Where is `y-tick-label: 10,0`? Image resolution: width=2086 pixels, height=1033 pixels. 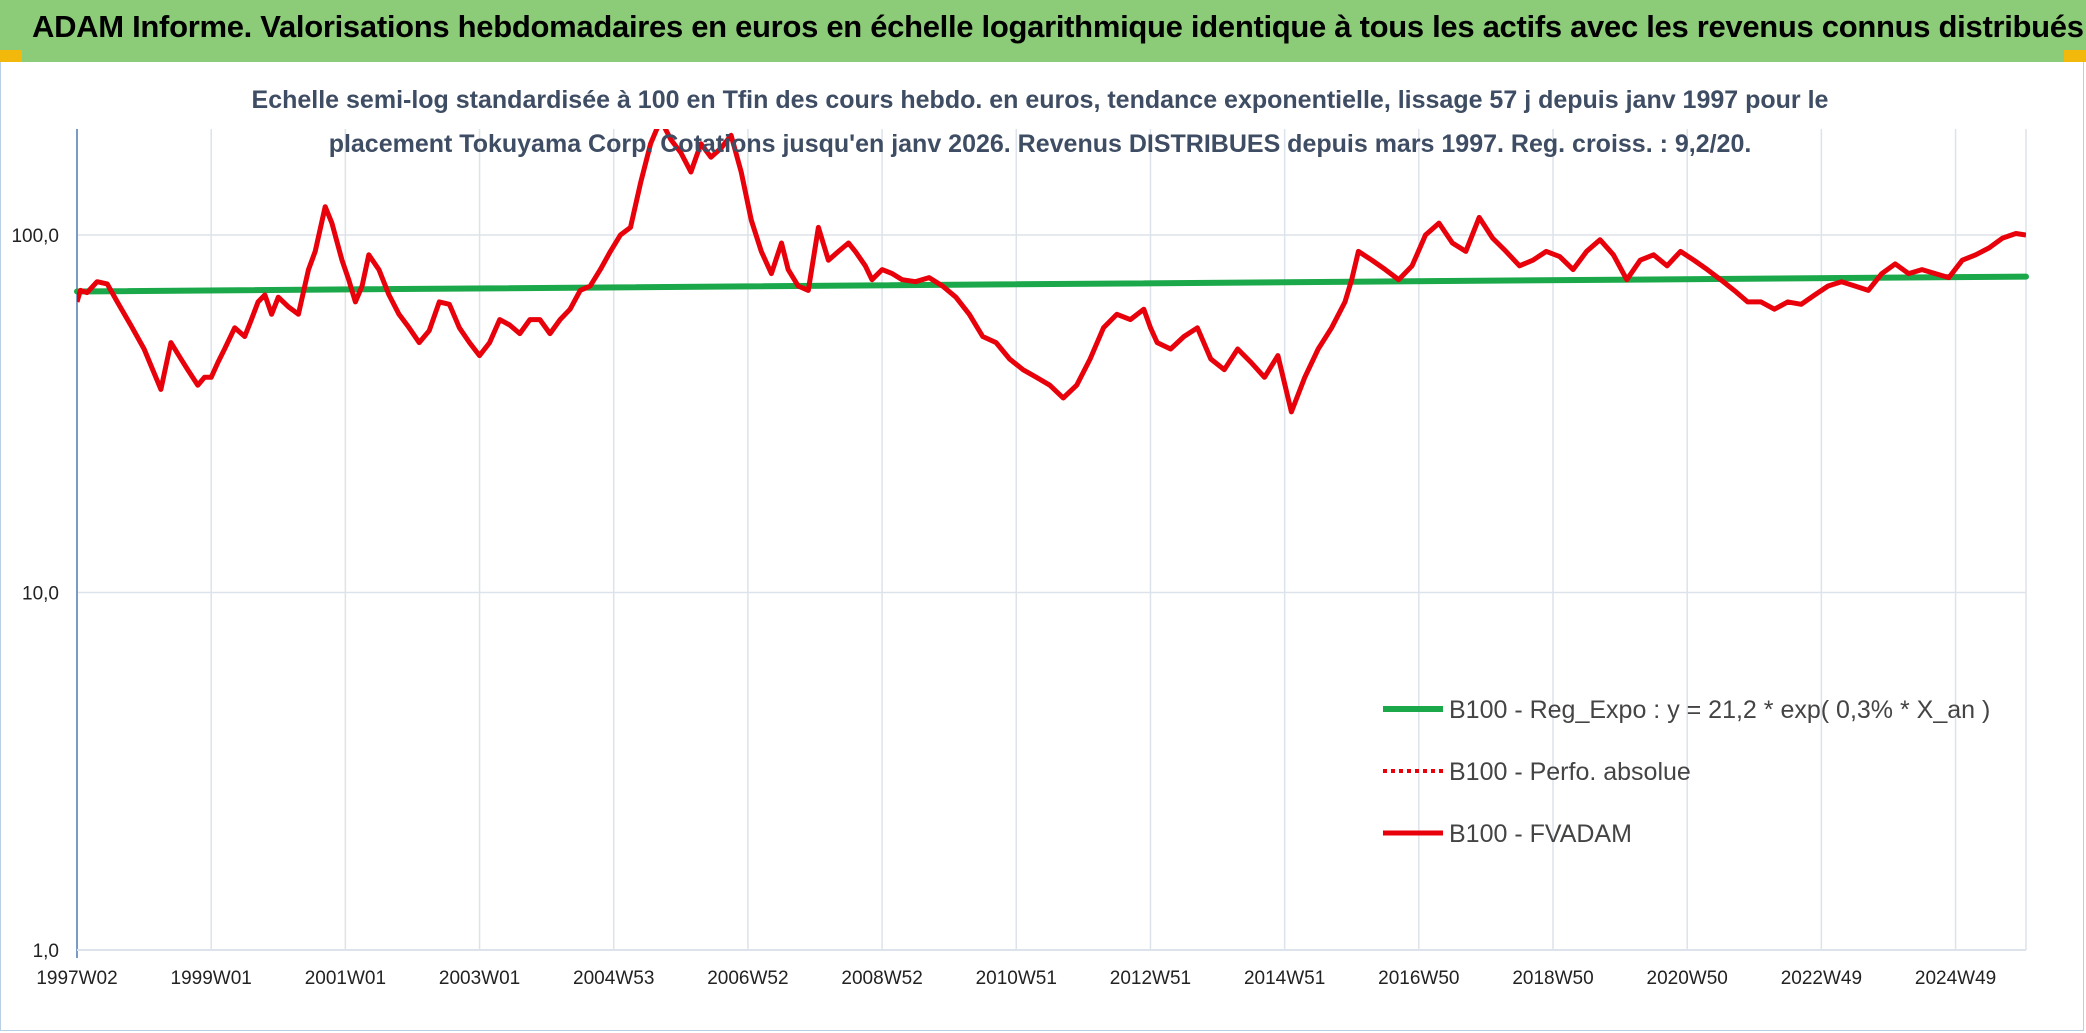
y-tick-label: 10,0 is located at coordinates (40, 594).